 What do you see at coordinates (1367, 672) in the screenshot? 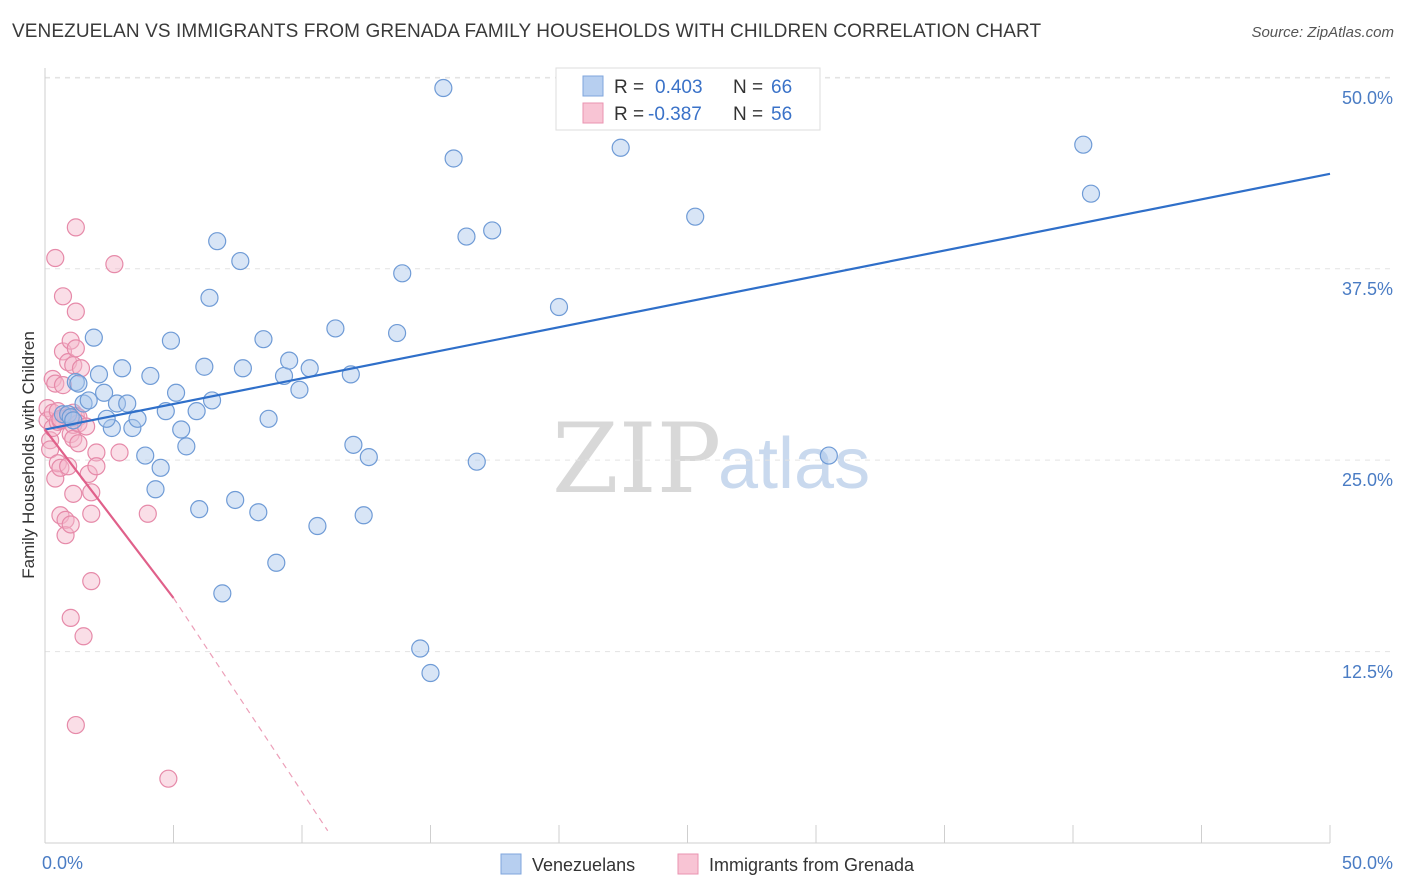
I see `y-tick-label: 12.5%` at bounding box center [1367, 672].